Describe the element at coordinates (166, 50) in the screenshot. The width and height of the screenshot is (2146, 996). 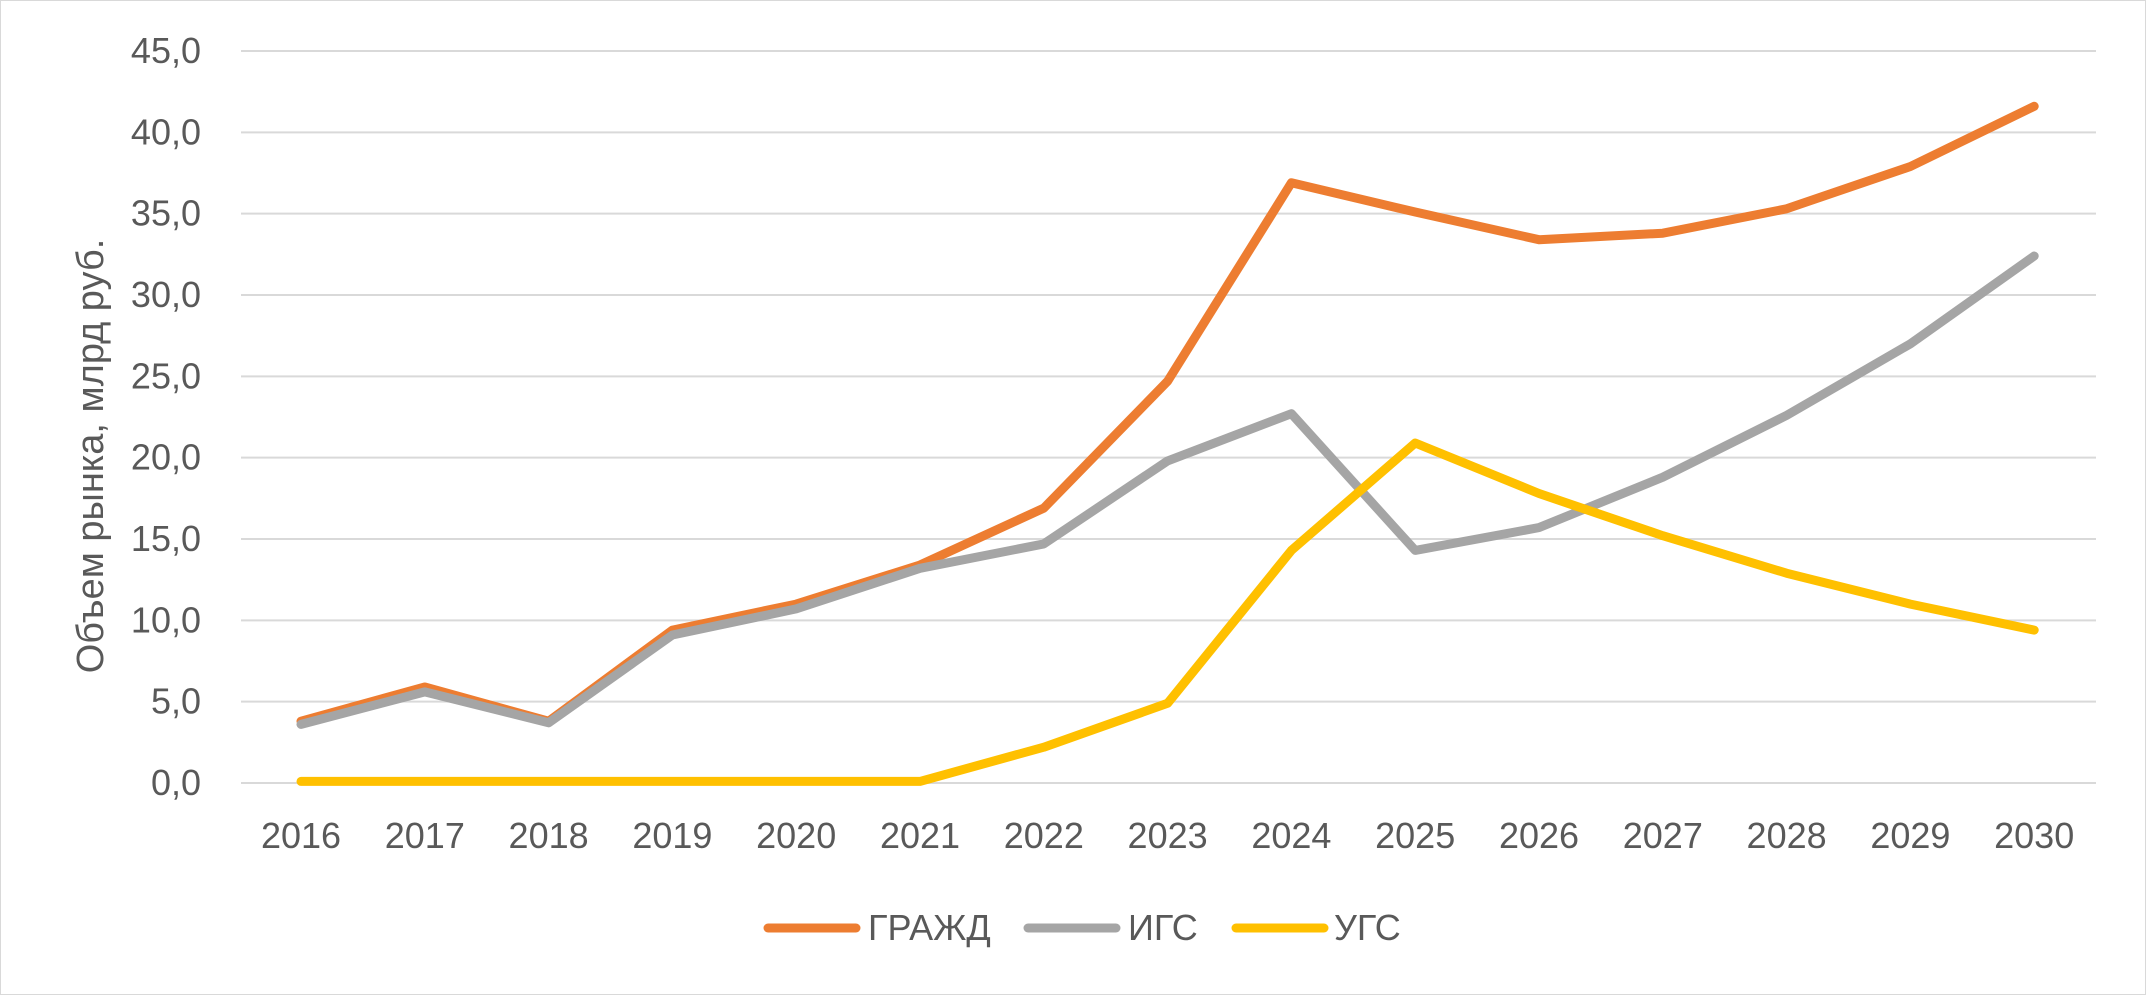
I see `y-tick-label: 45,0` at that location.